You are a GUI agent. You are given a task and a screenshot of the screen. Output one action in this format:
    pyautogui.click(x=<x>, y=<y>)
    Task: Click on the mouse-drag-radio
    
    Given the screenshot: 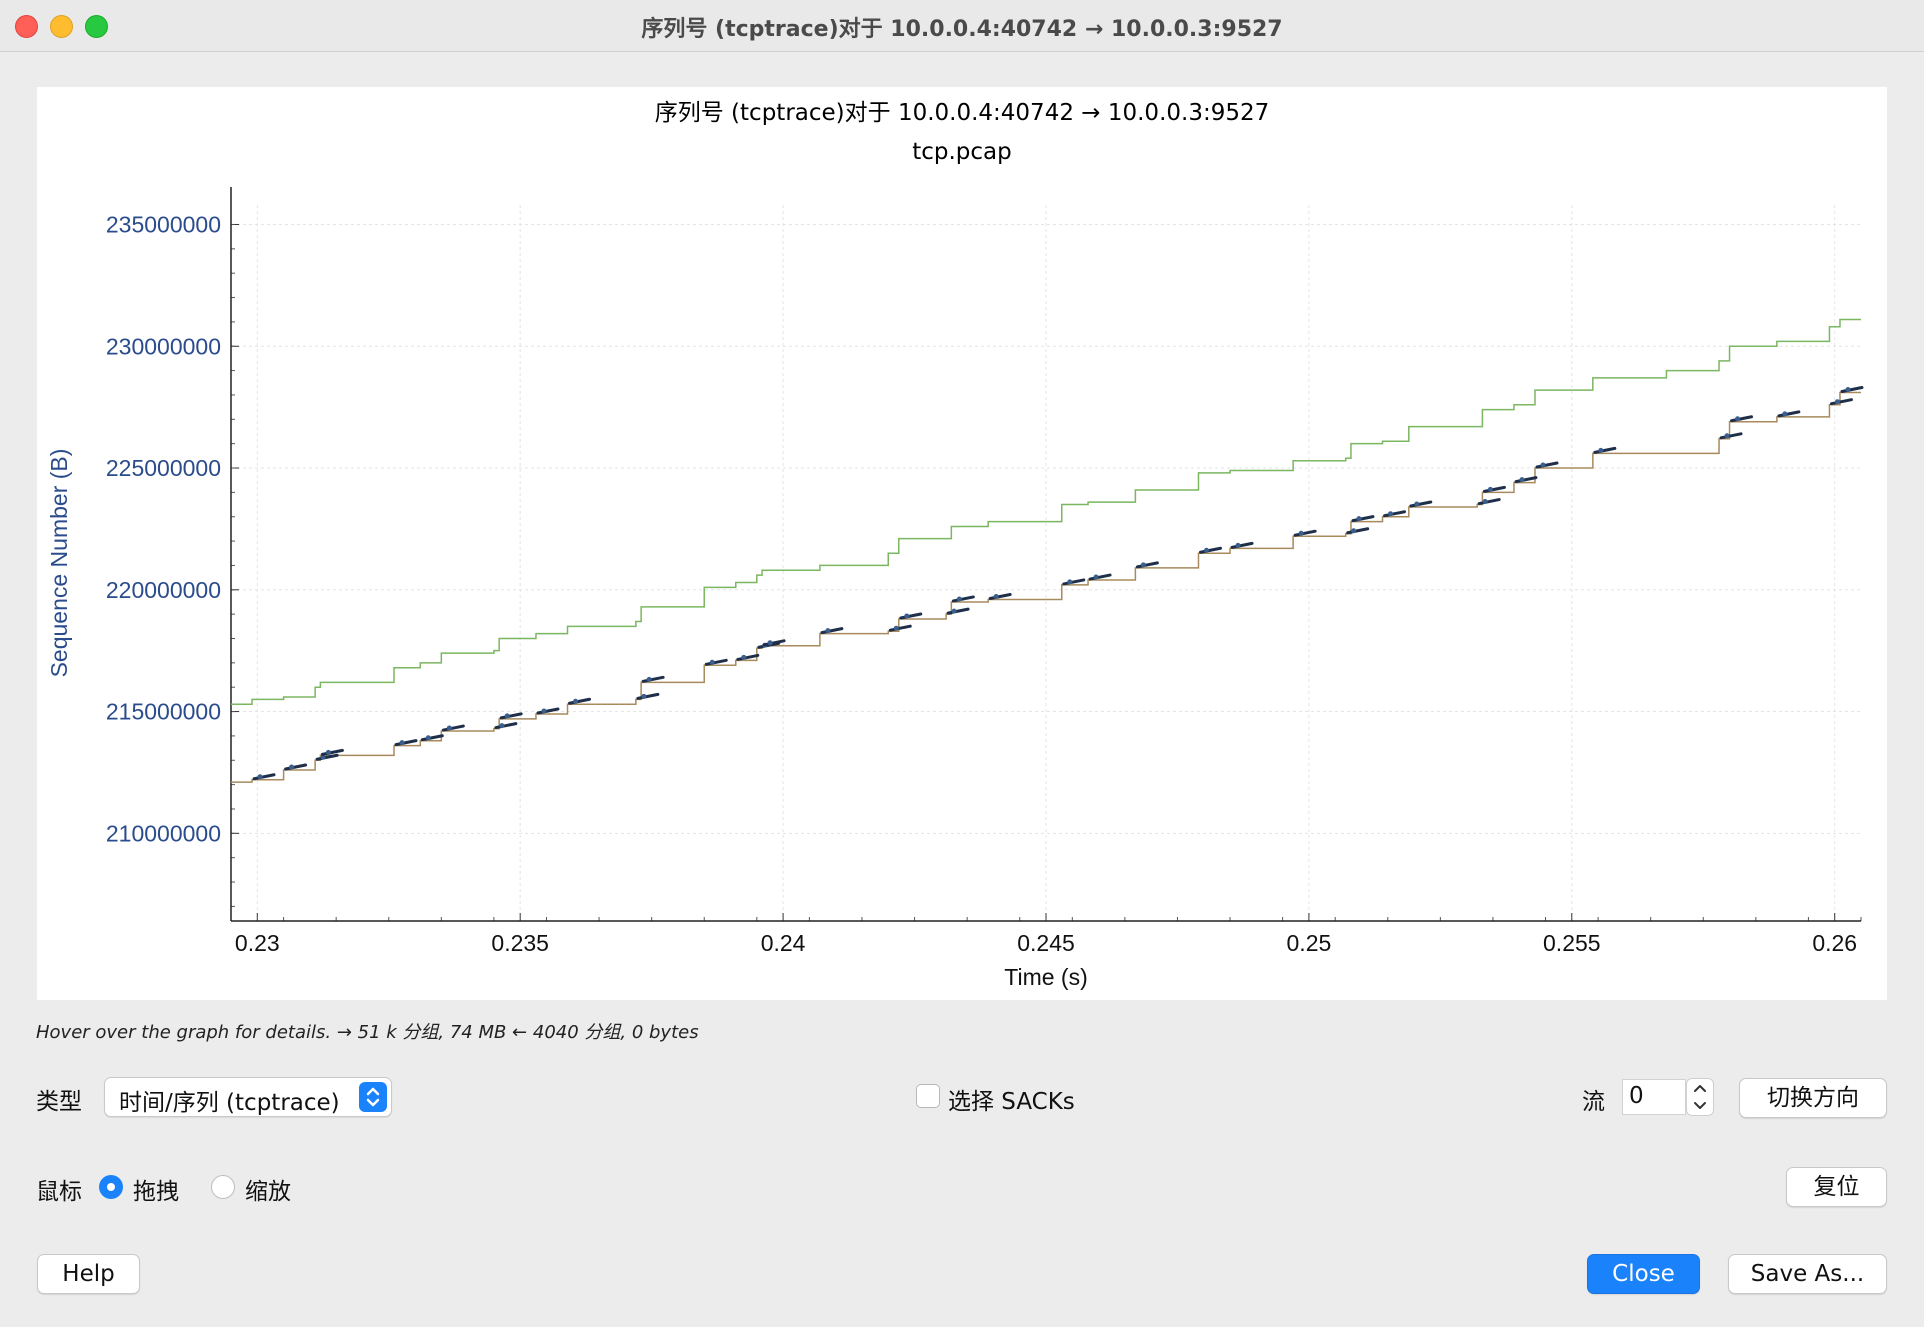 What is the action you would take?
    pyautogui.click(x=111, y=1187)
    